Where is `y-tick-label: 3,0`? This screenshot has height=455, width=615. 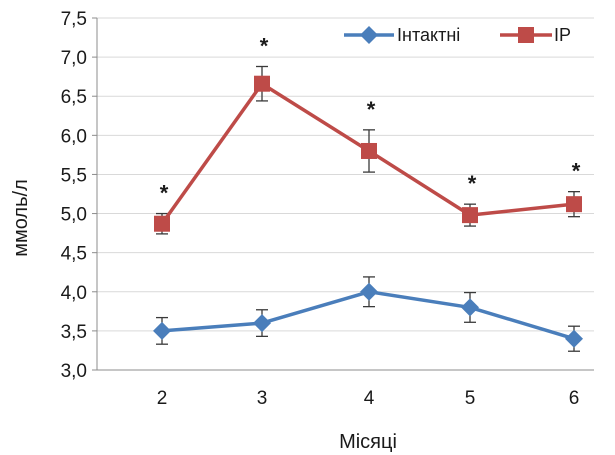
y-tick-label: 3,0 is located at coordinates (74, 371).